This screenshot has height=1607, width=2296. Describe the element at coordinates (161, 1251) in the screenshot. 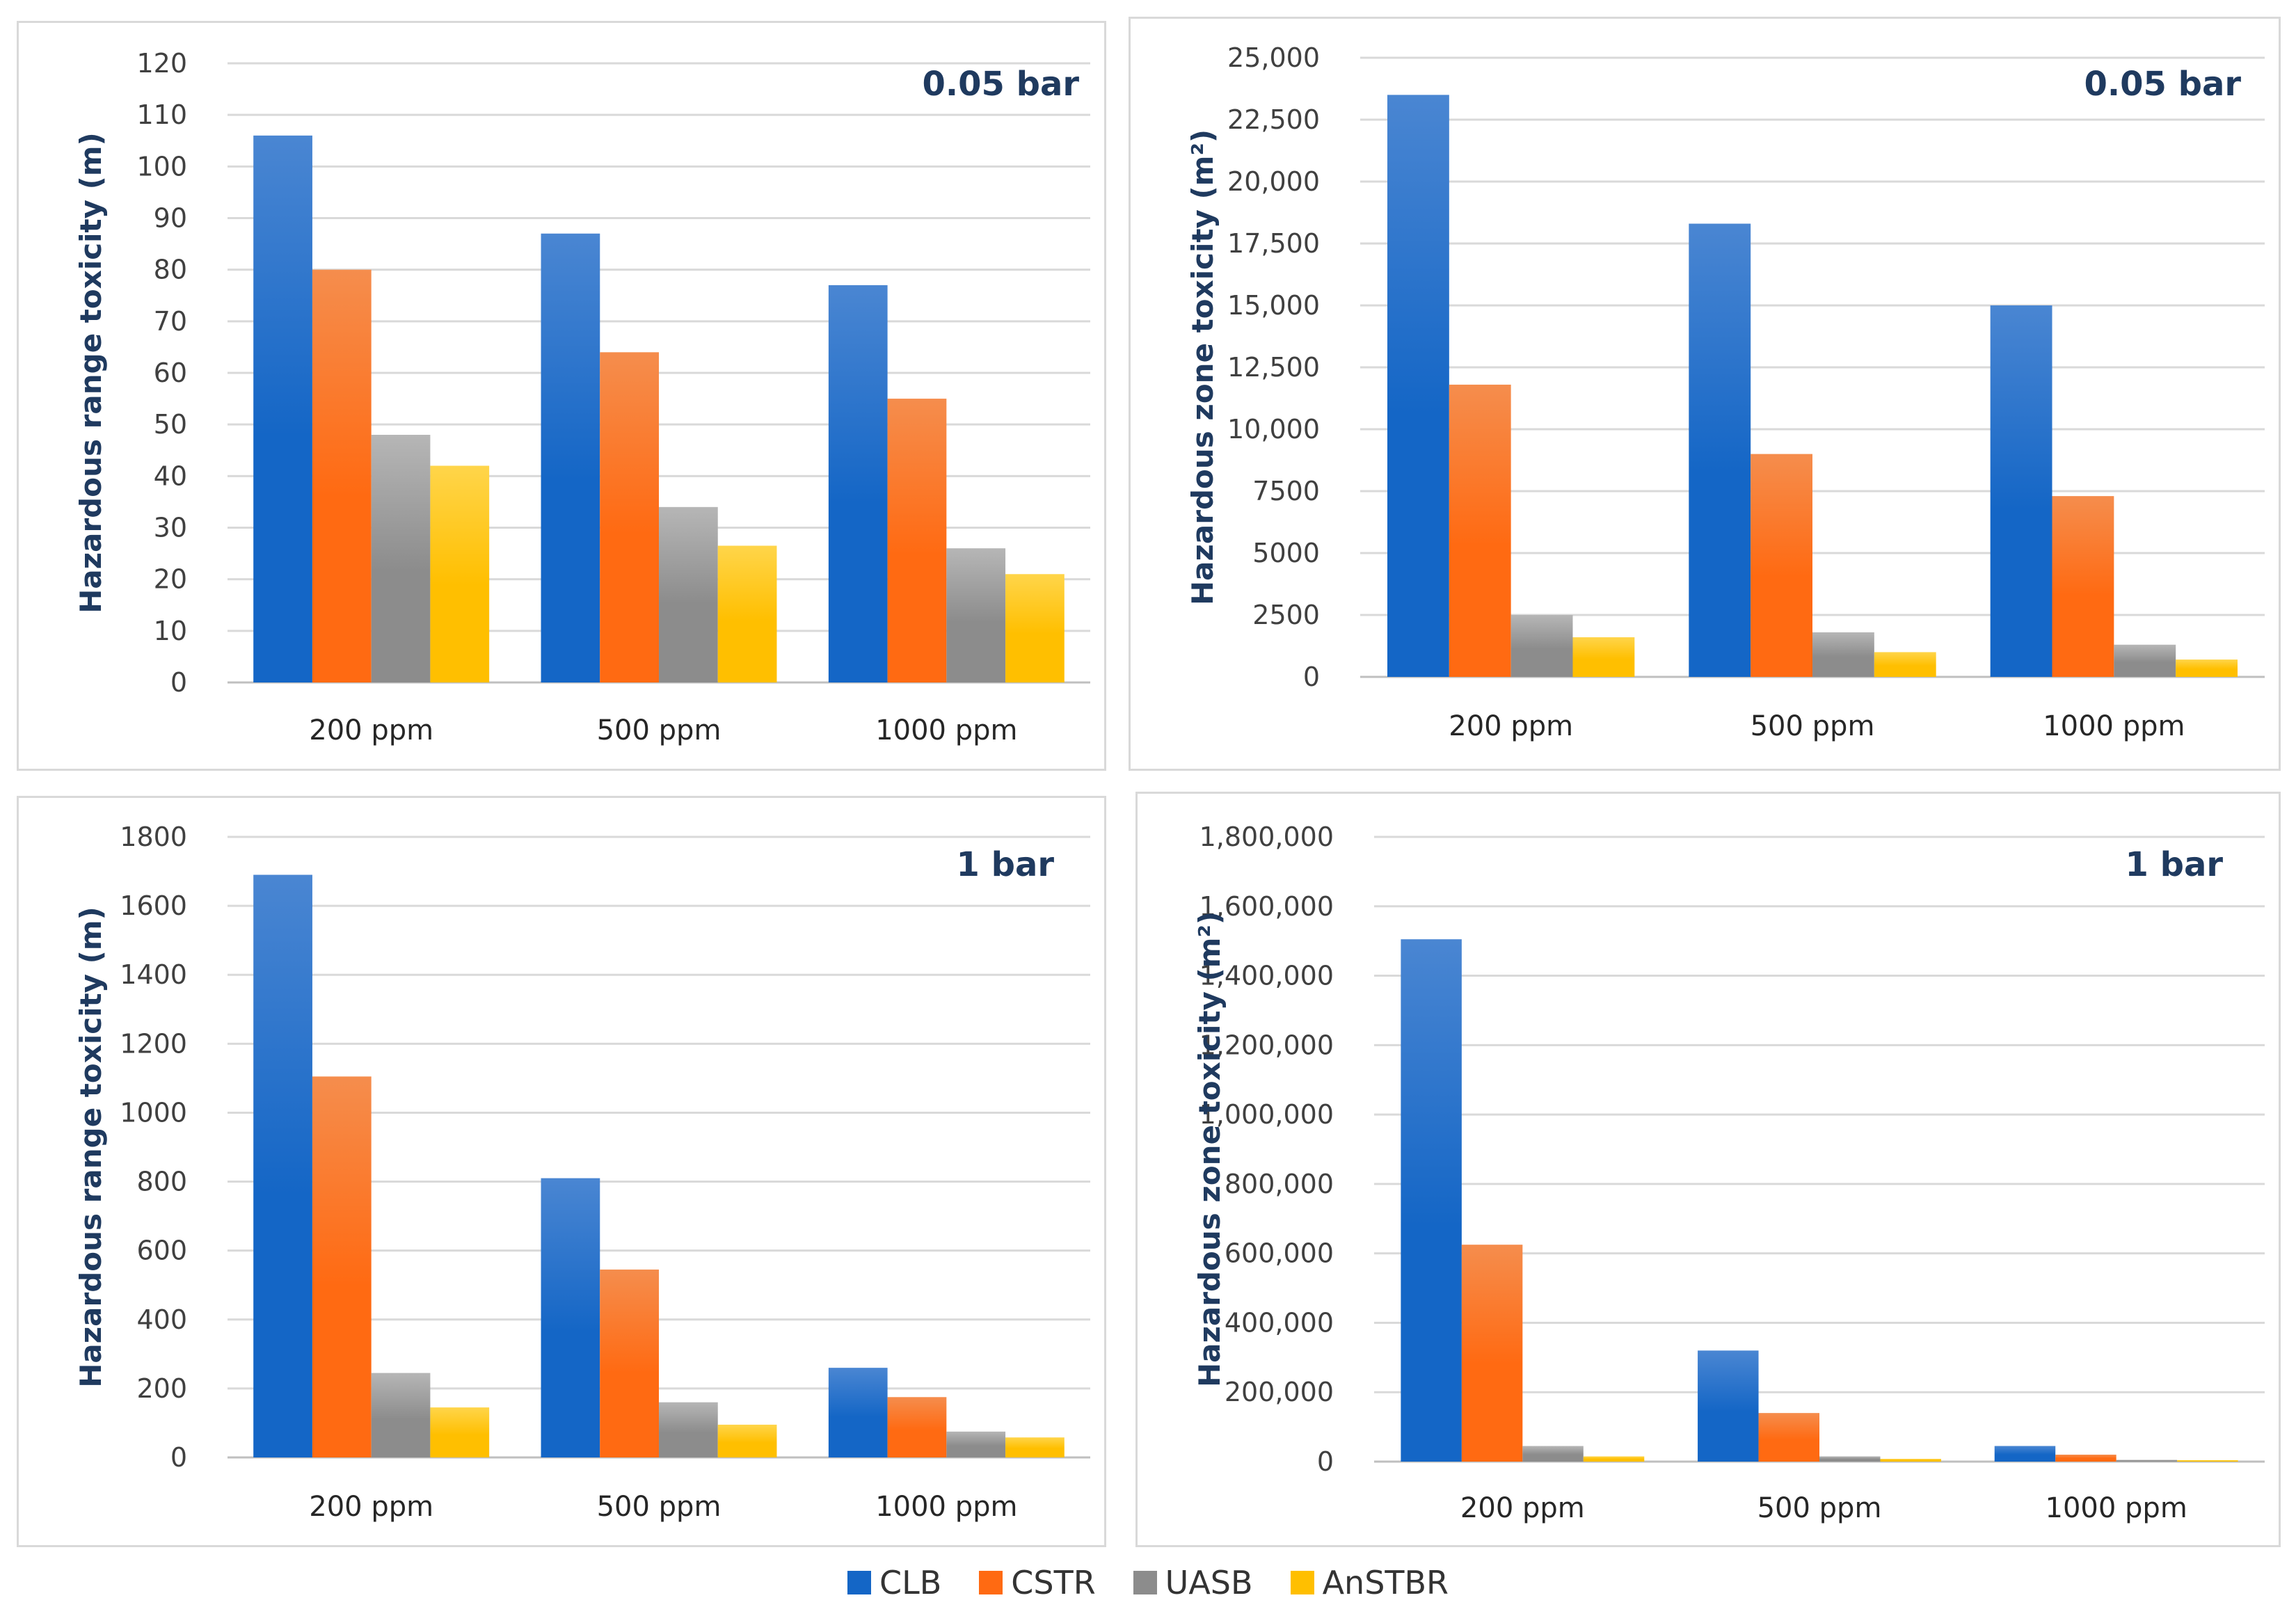

I see `y-tick-label: 600` at that location.